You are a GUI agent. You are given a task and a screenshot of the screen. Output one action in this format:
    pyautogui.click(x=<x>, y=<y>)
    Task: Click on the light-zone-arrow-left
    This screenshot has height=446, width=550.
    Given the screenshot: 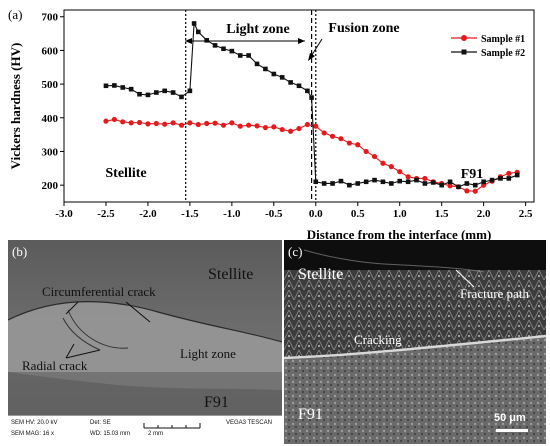 What is the action you would take?
    pyautogui.click(x=188, y=41)
    